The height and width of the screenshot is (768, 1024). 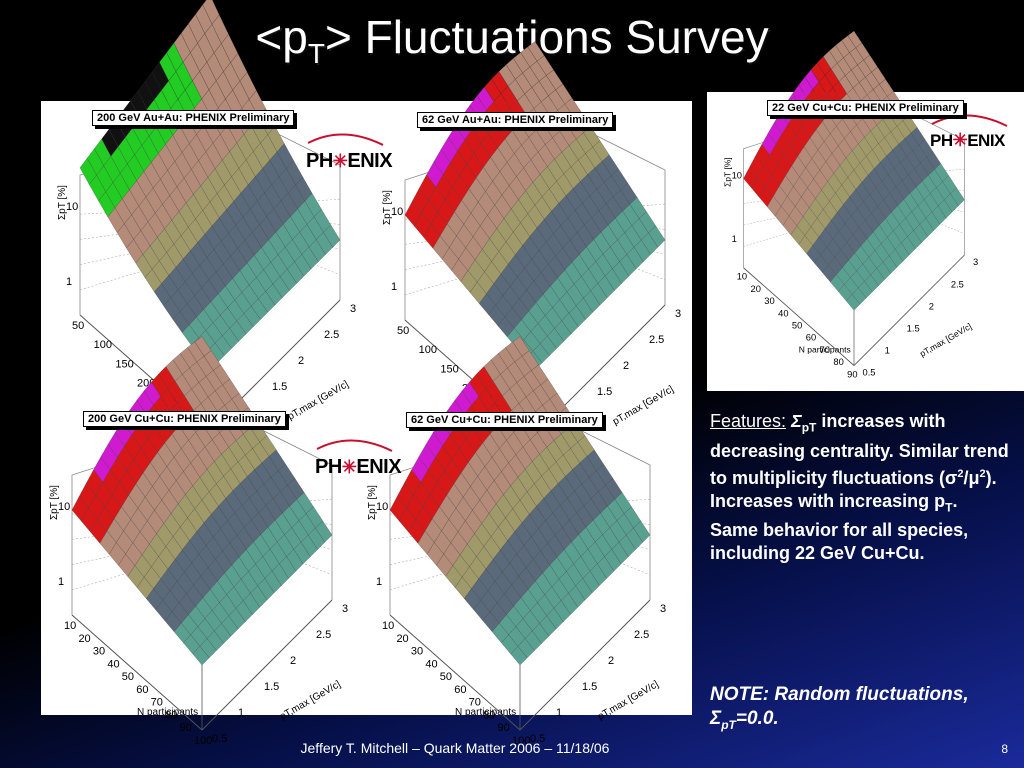 I want to click on slide-title: <pT> Fluctuations Survey, so click(x=512, y=40).